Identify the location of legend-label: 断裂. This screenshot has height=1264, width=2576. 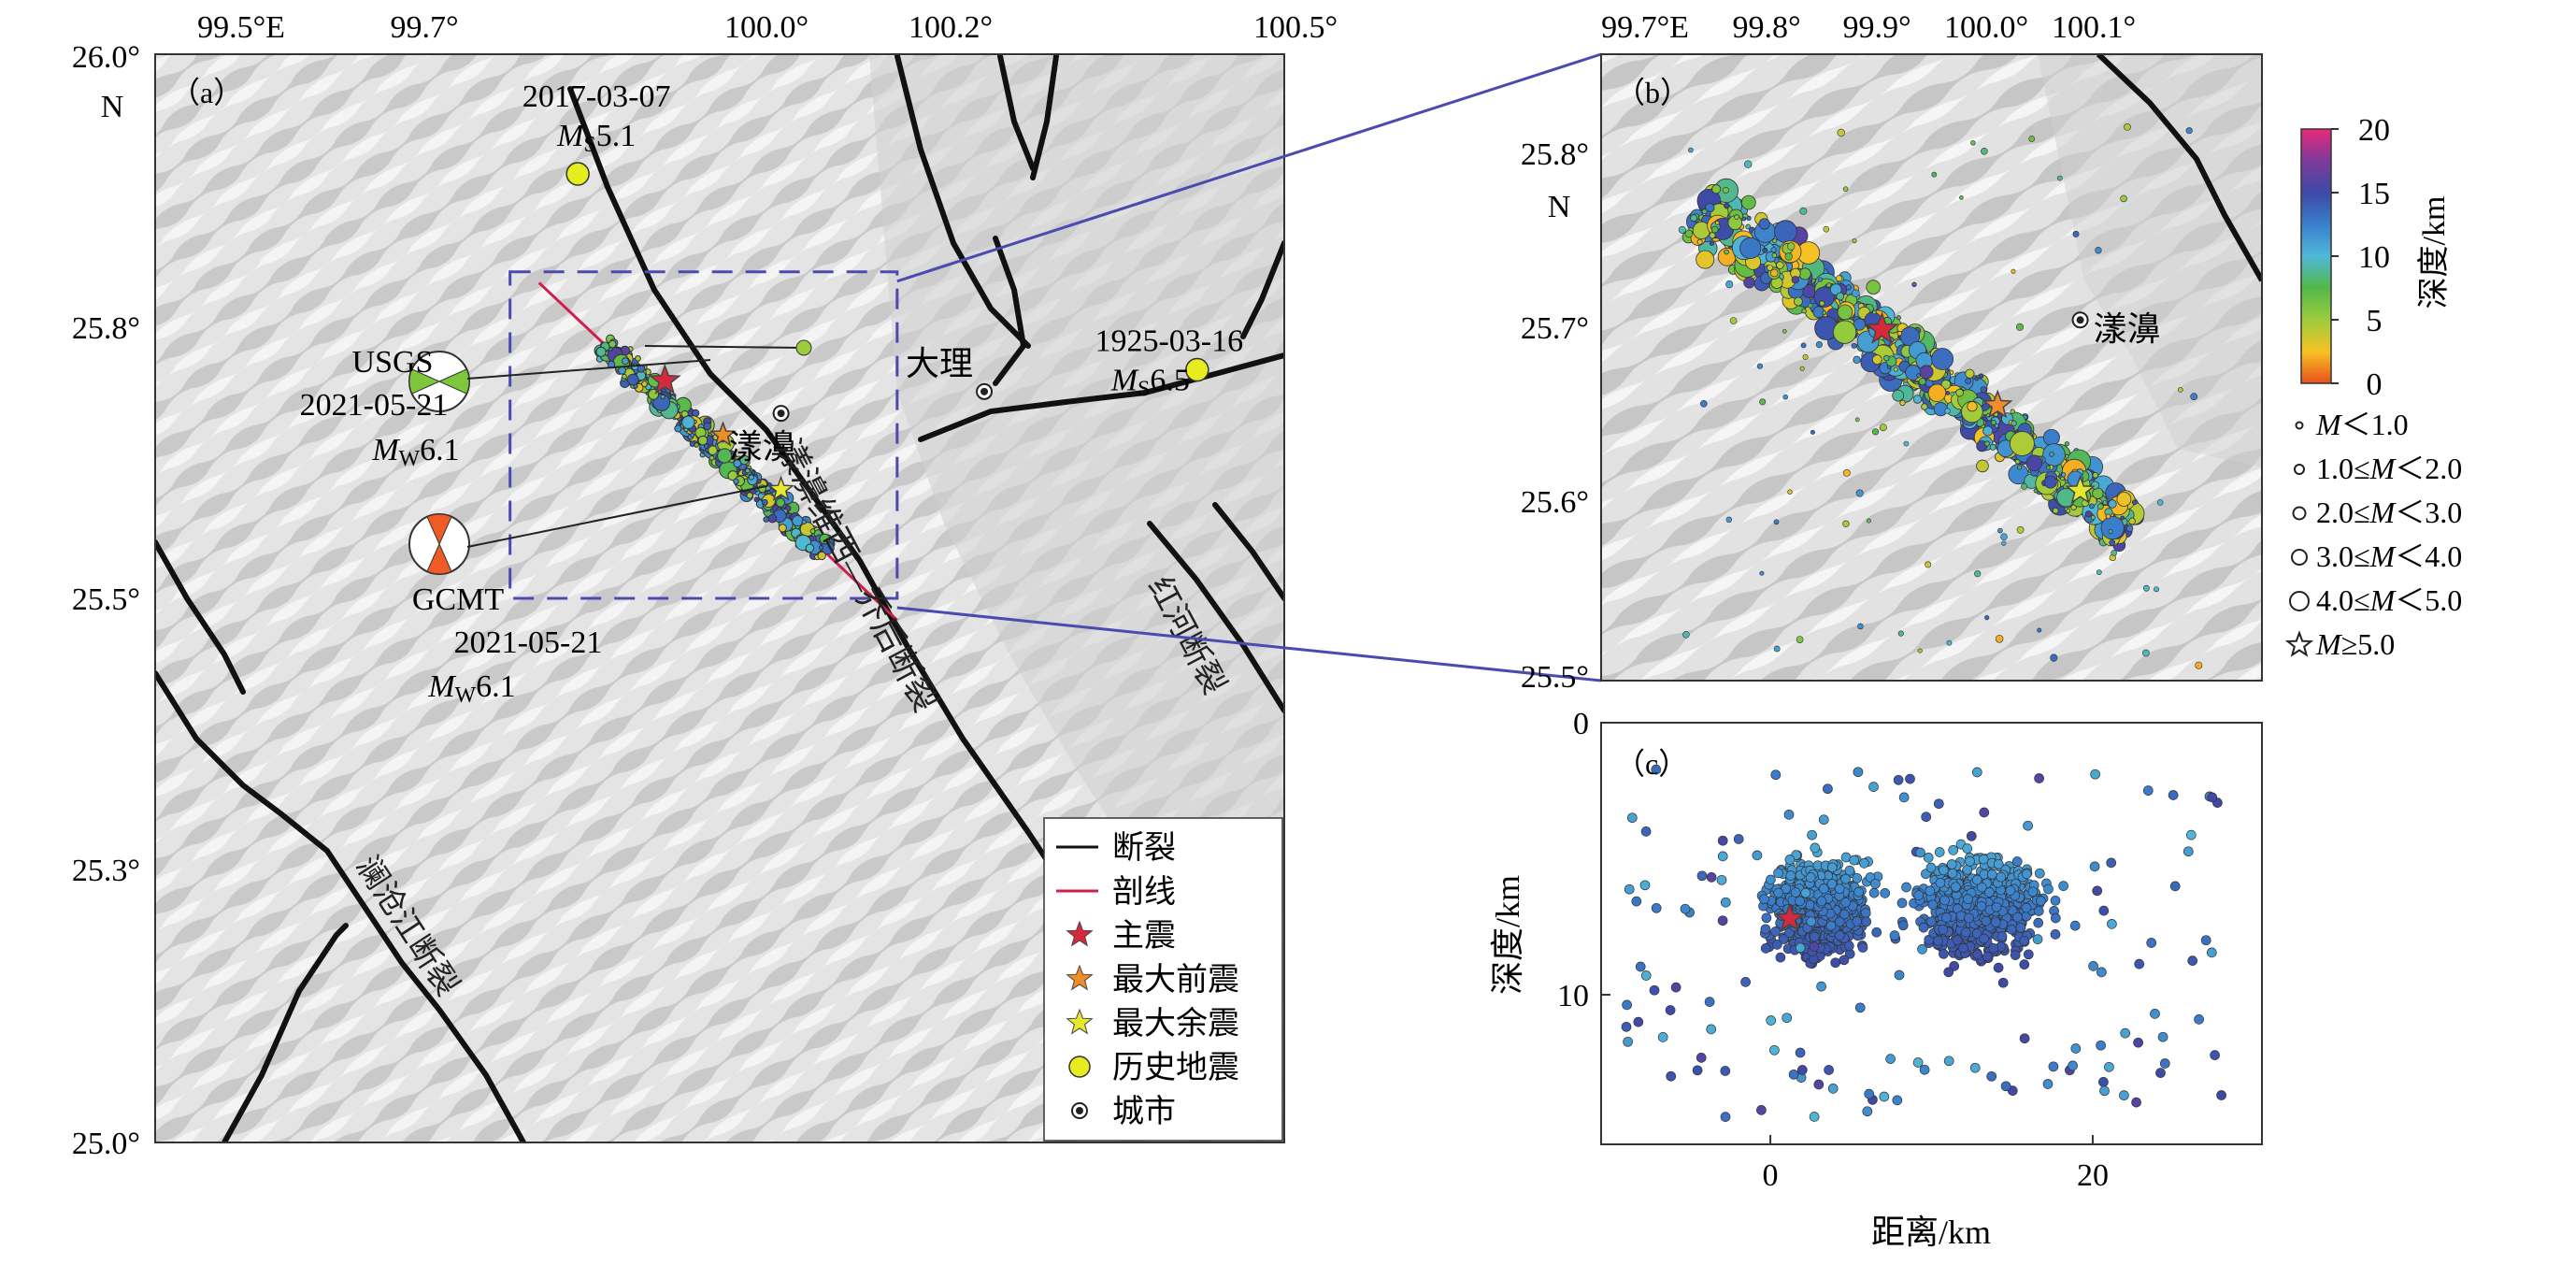
(1144, 848).